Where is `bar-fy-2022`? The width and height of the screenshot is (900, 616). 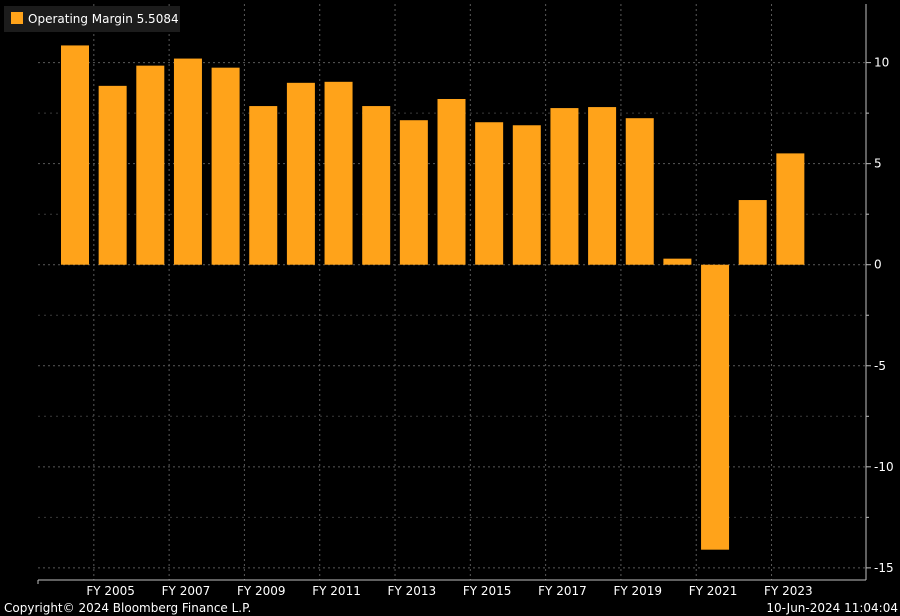 bar-fy-2022 is located at coordinates (752, 232).